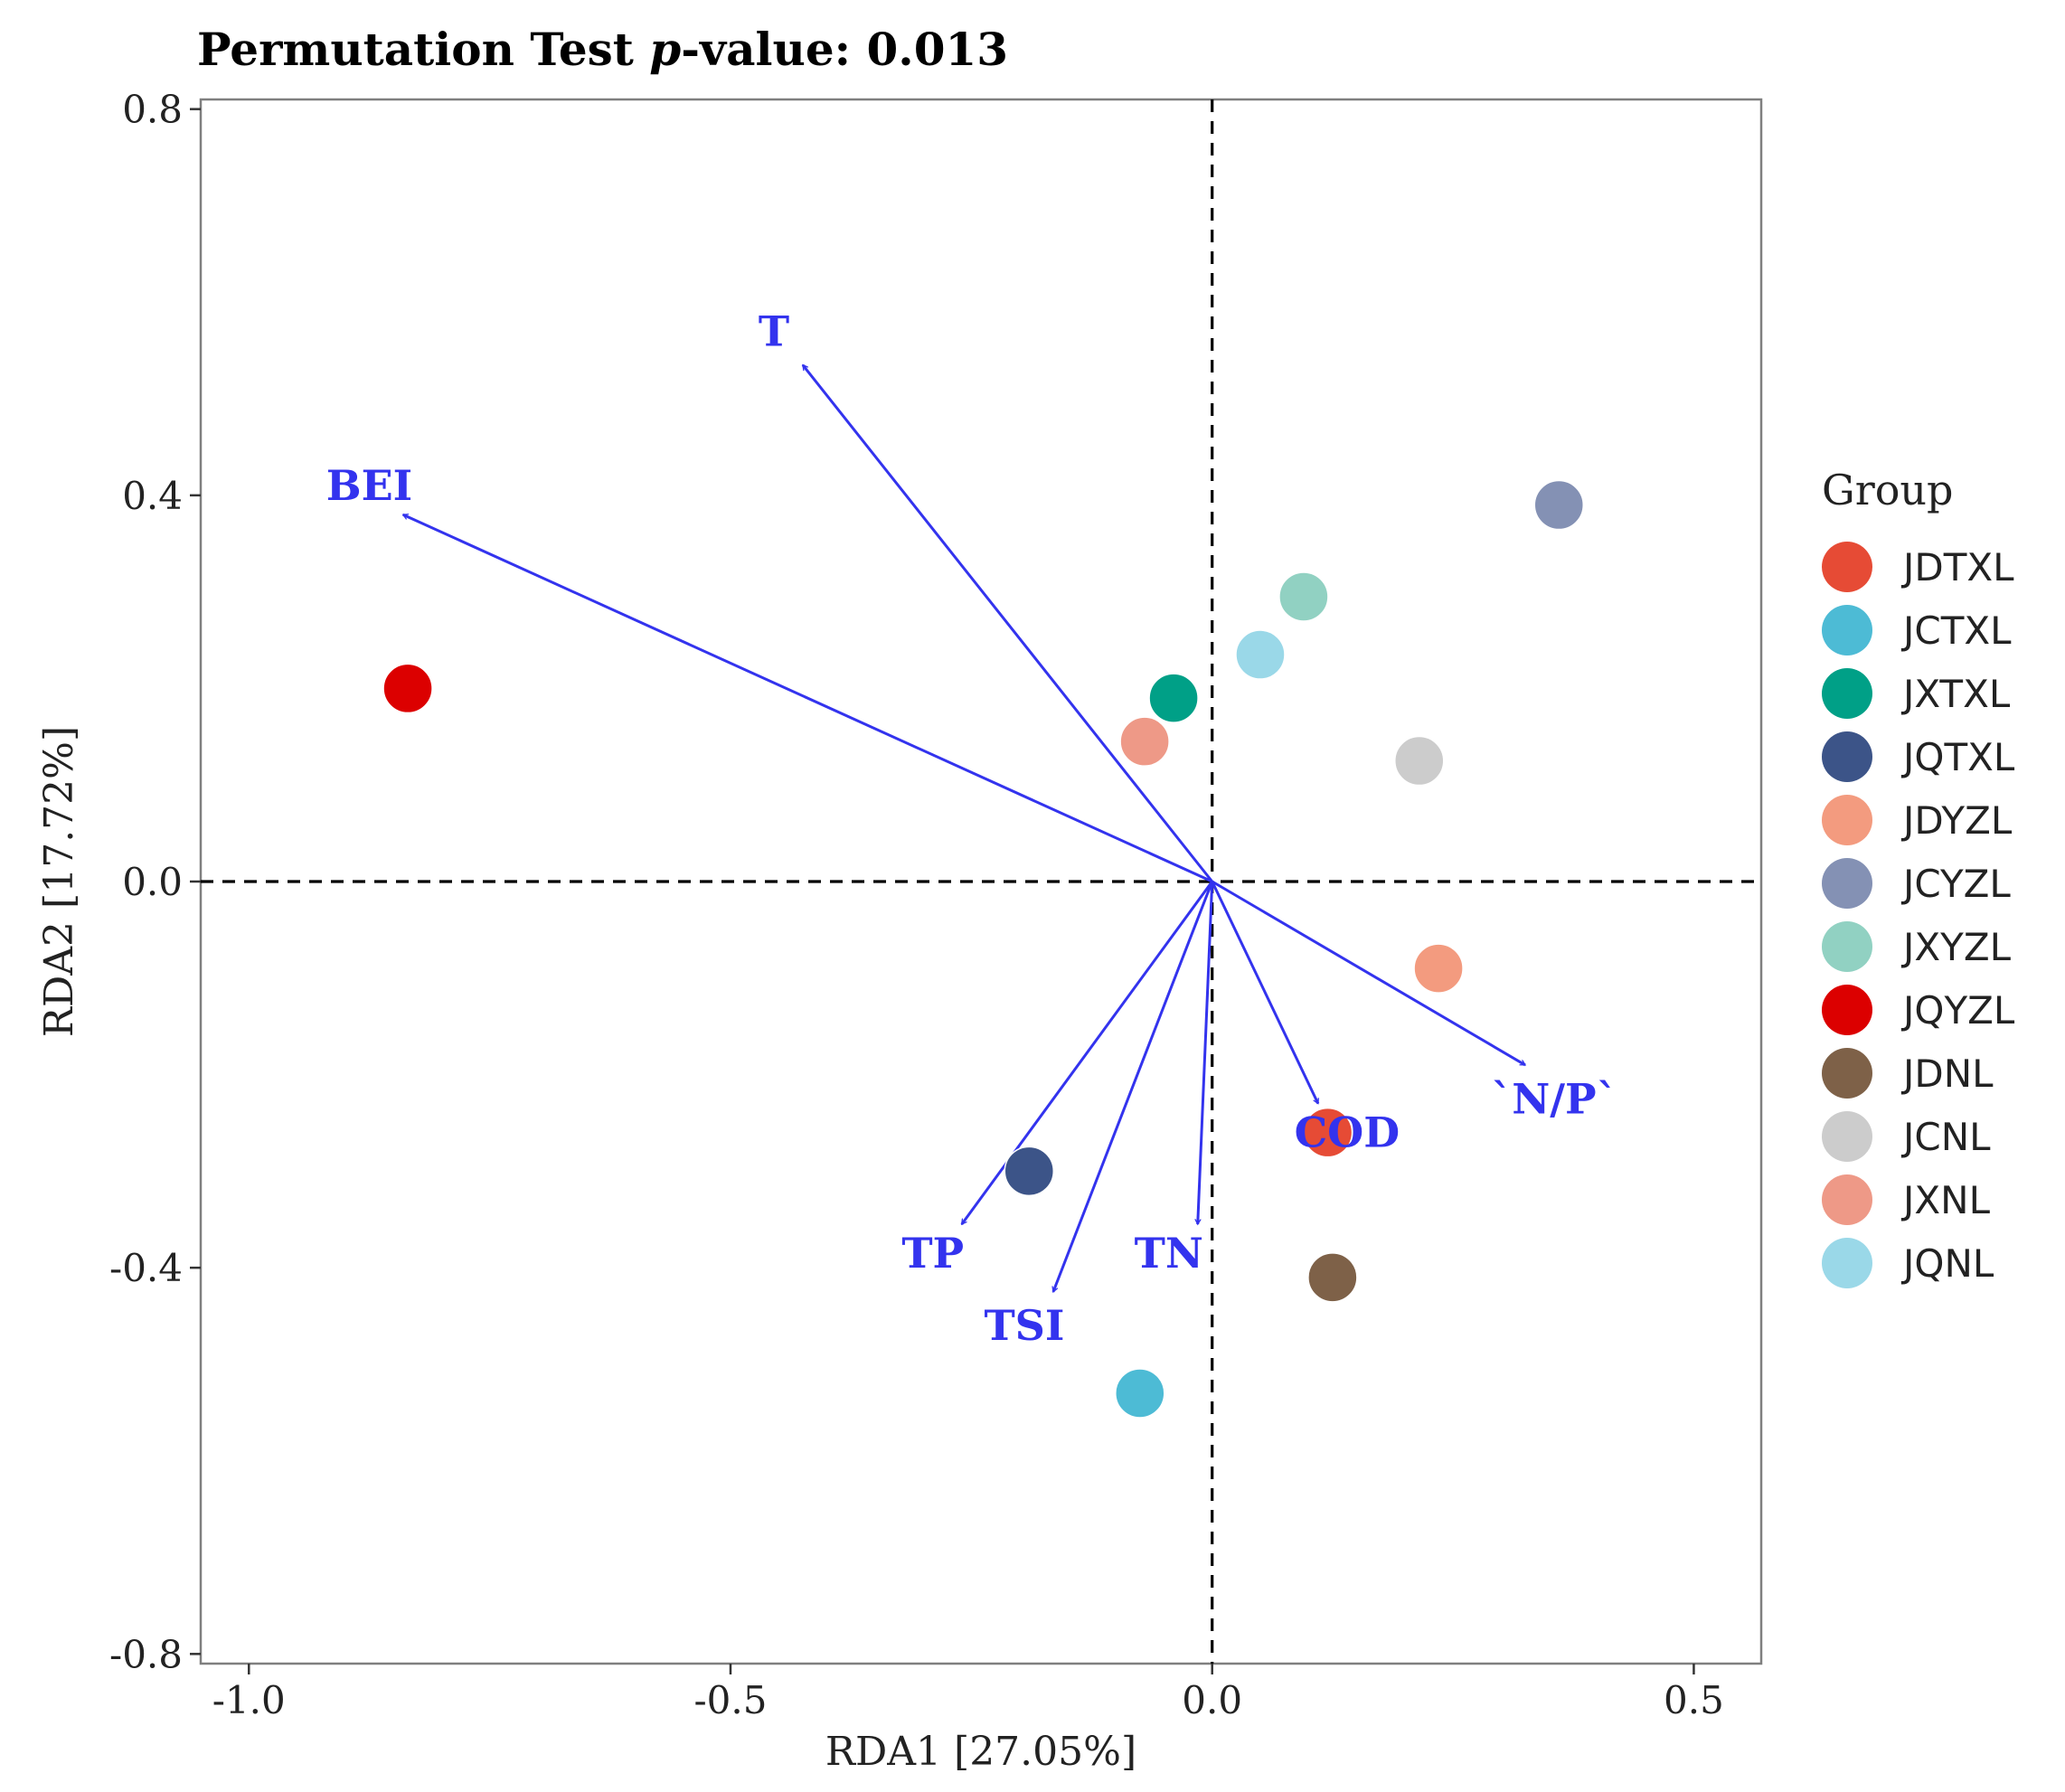  Describe the element at coordinates (1945, 1200) in the screenshot. I see `legend-label-jxnl: JXNL` at that location.